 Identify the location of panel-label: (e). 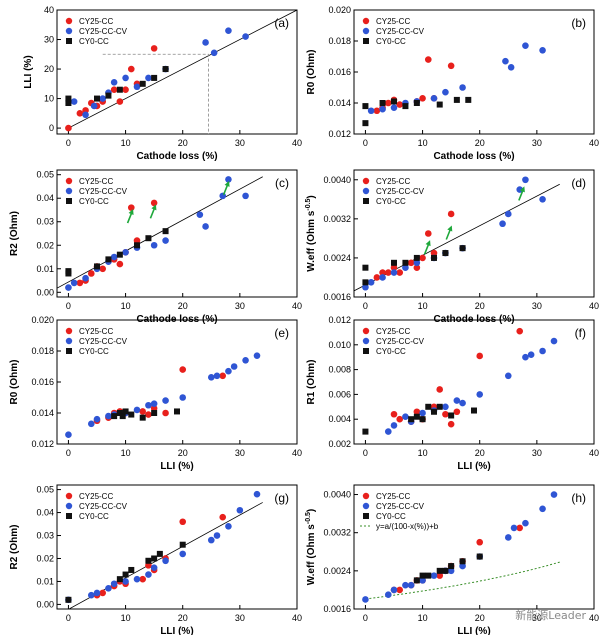
(281, 333).